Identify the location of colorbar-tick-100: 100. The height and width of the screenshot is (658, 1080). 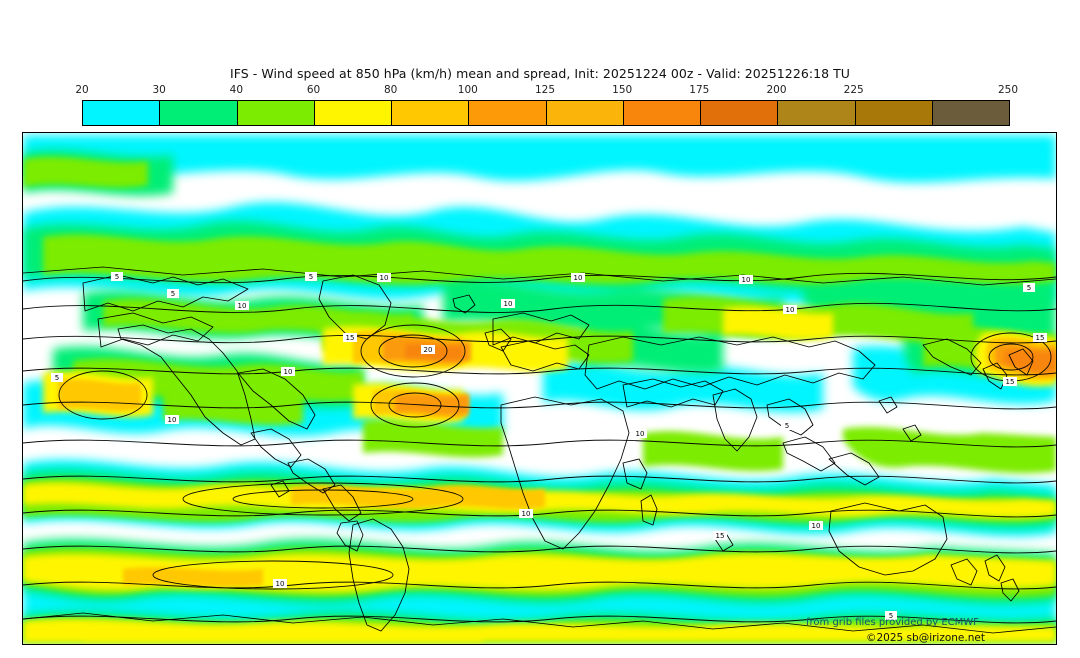
(467, 90).